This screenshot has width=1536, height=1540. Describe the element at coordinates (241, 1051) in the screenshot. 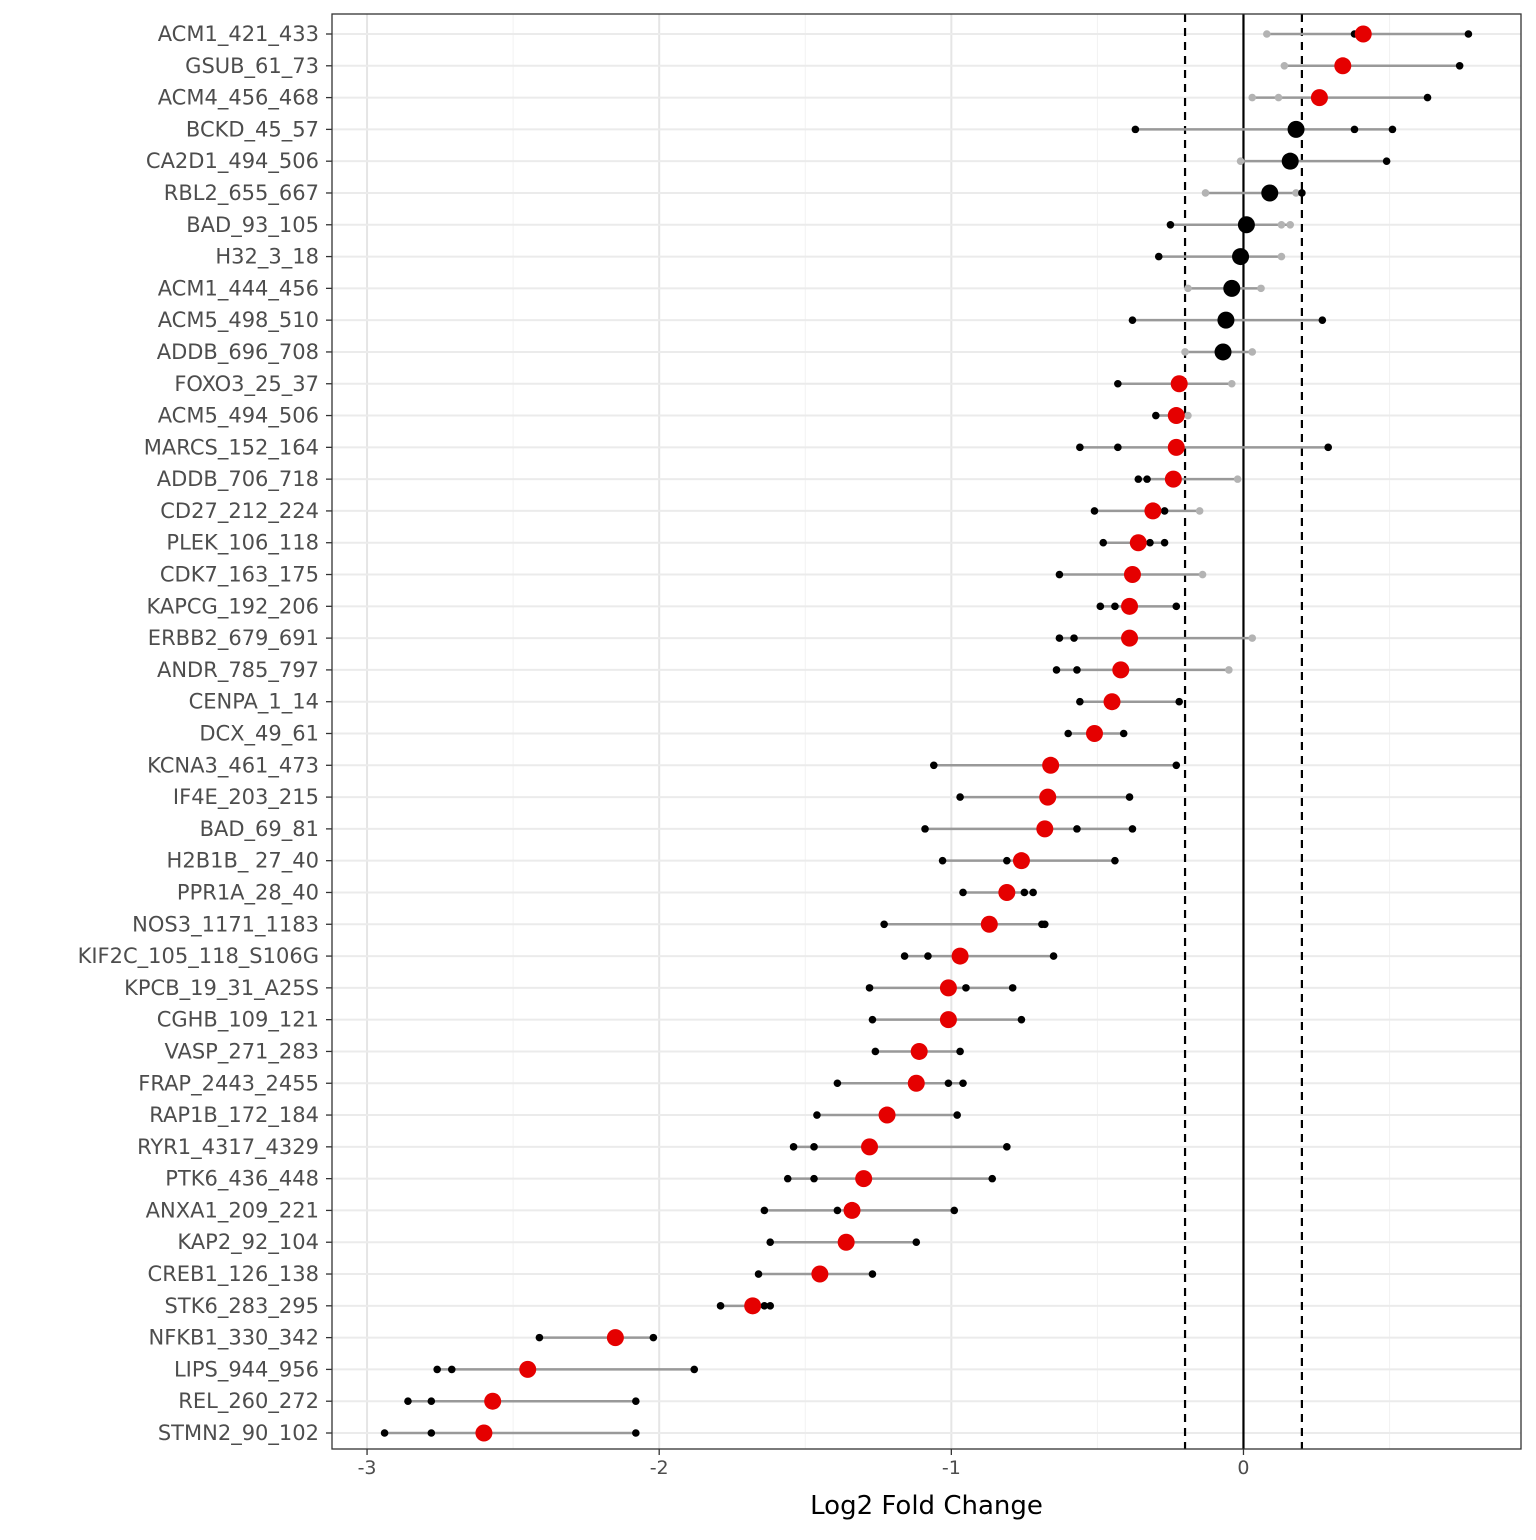

I see `y-tick-label: VASP_271_283` at that location.